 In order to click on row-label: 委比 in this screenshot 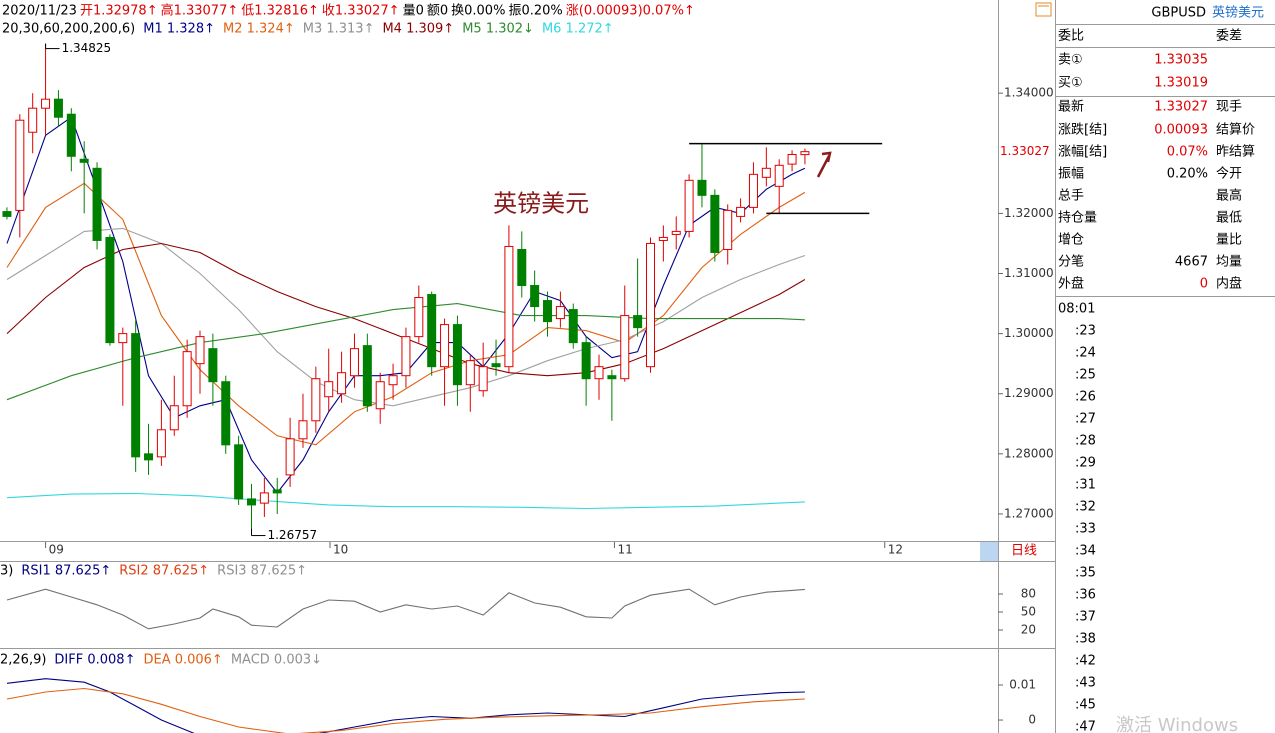, I will do `click(1071, 36)`.